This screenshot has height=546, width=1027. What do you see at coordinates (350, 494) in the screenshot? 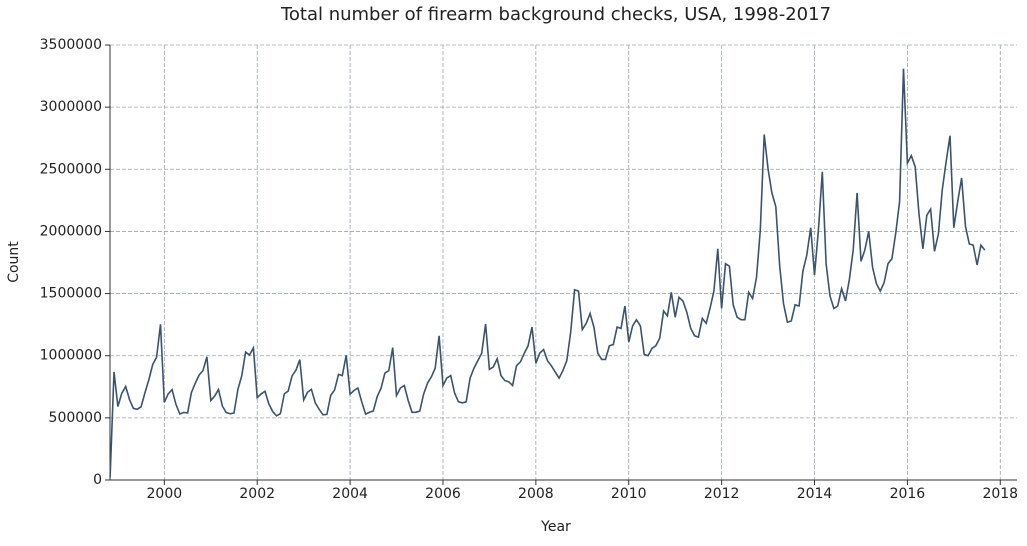
I see `x-tick-label: 2004` at bounding box center [350, 494].